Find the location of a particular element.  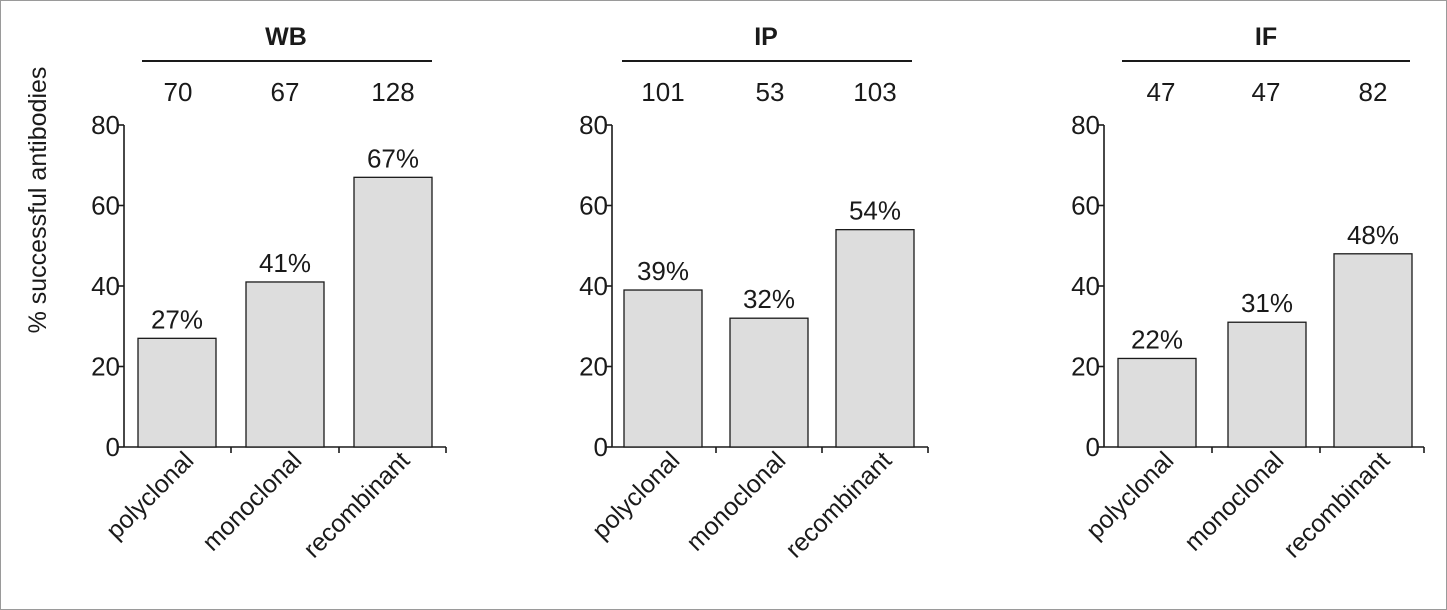

wb-category-label-recombinant: recombinant is located at coordinates (356, 504).